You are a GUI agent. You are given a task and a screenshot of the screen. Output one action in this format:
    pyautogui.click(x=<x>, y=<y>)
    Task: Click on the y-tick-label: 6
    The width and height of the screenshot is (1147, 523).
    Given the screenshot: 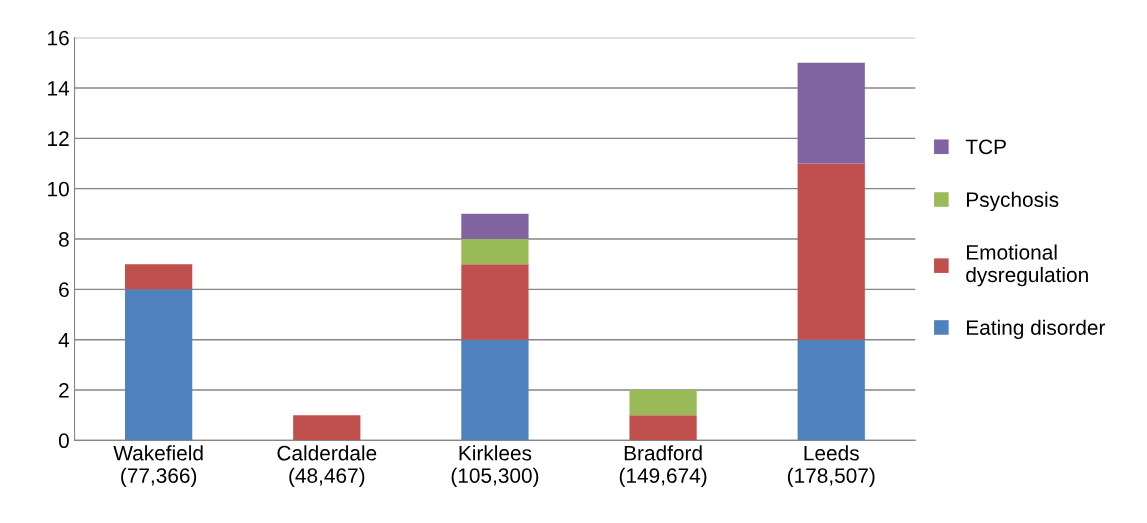 What is the action you would take?
    pyautogui.click(x=64, y=290)
    